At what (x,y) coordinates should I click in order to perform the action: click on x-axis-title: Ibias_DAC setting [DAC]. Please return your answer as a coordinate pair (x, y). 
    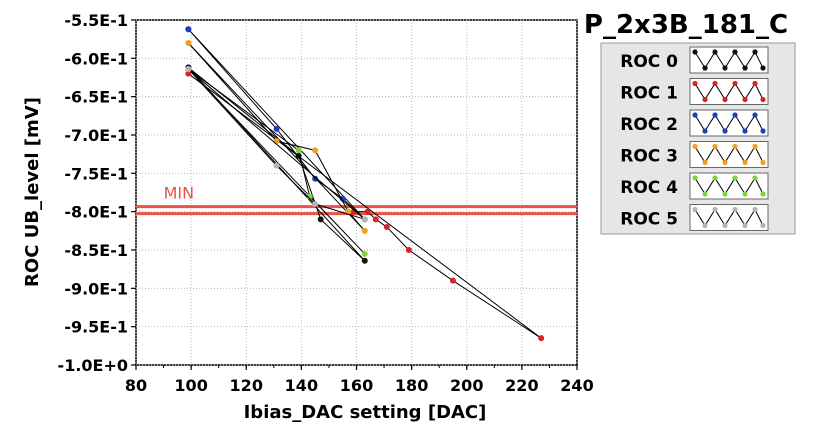
    Looking at the image, I should click on (365, 412).